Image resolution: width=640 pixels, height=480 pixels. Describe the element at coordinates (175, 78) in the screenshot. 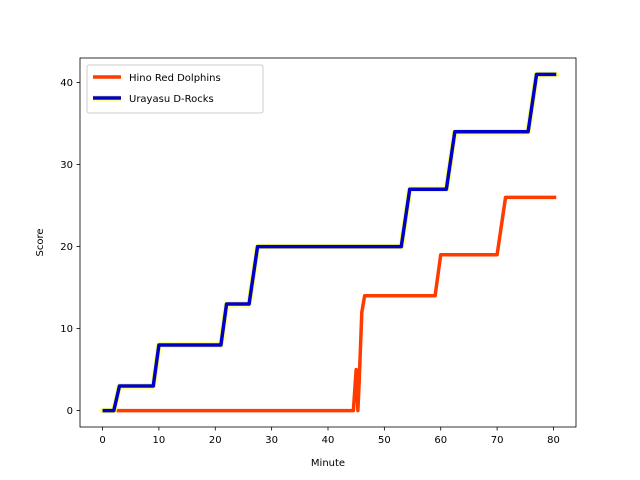

I see `legend-label: Hino Red Dolphins` at that location.